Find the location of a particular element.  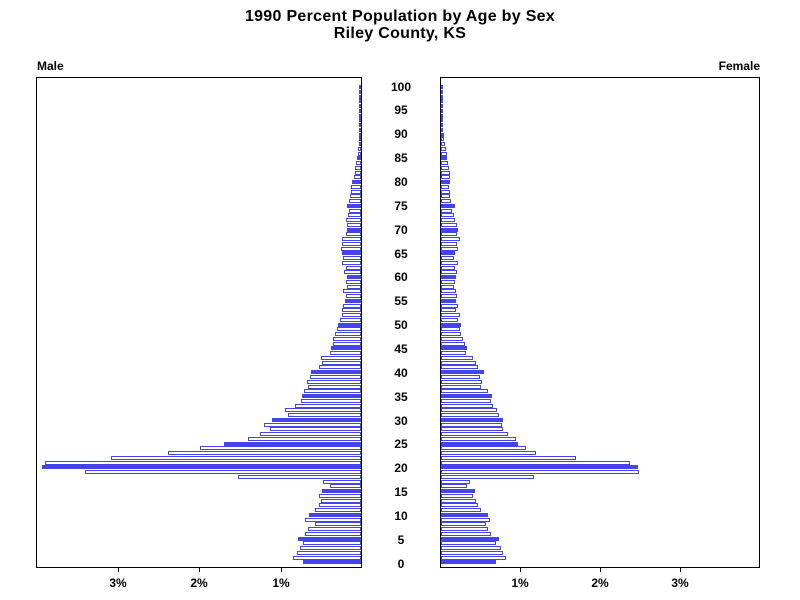

age-tick-label-45: 45 is located at coordinates (401, 348).